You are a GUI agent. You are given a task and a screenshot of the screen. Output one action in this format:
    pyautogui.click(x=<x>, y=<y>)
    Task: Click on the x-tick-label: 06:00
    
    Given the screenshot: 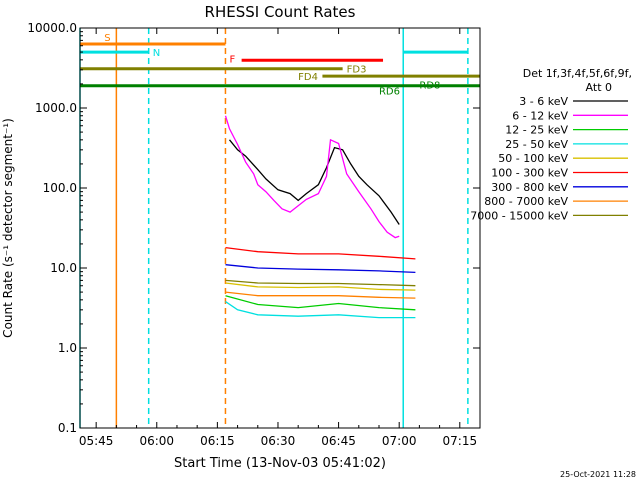 What is the action you would take?
    pyautogui.click(x=156, y=441)
    